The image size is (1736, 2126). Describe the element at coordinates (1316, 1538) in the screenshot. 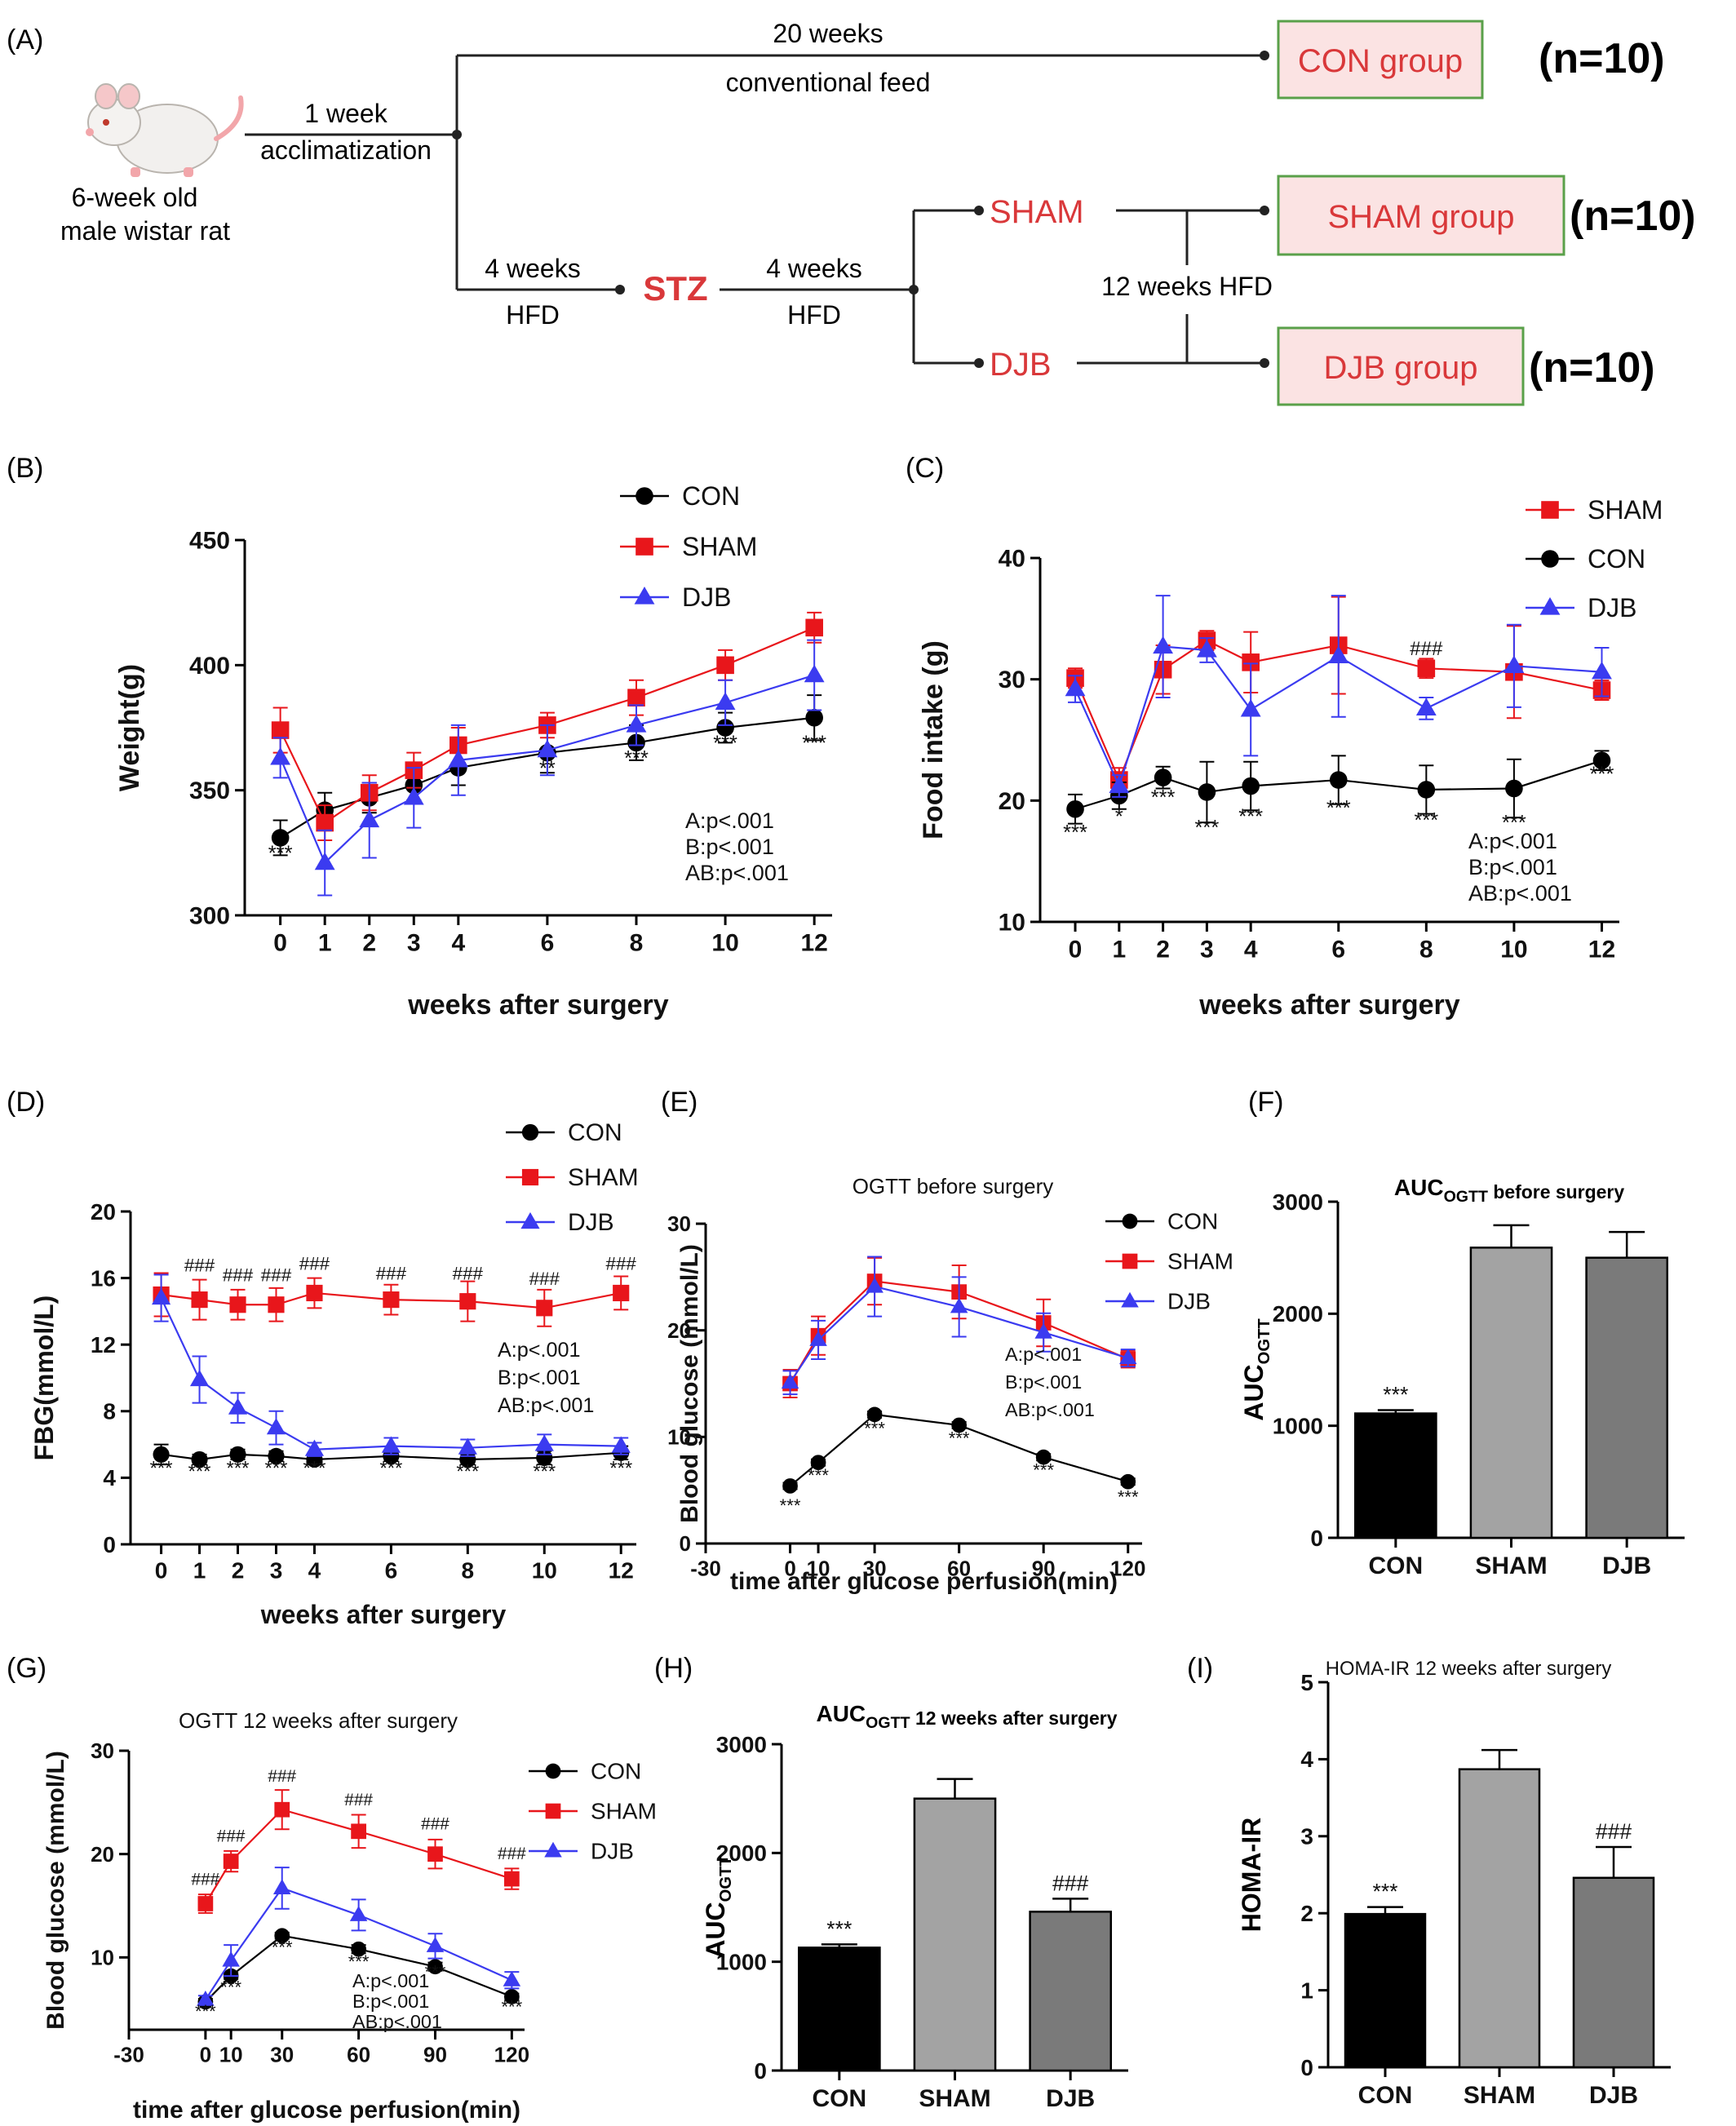

I see `y-tick-label: 0` at that location.